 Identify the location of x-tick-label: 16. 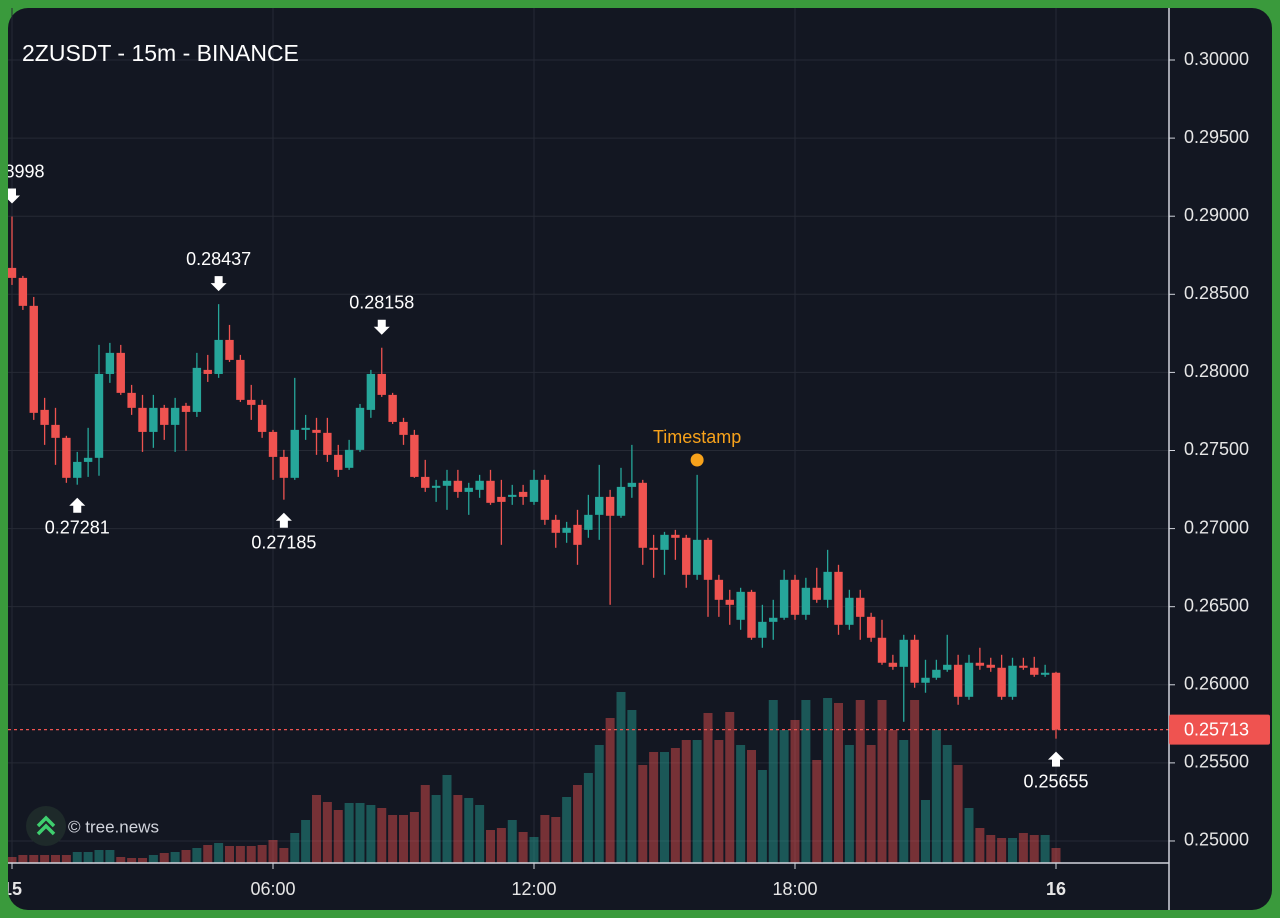
(1056, 889).